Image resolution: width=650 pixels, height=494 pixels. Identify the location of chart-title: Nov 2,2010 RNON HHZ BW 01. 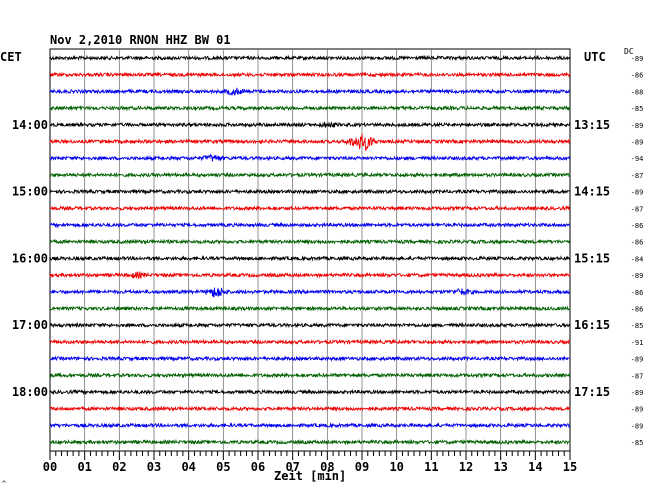
(140, 40).